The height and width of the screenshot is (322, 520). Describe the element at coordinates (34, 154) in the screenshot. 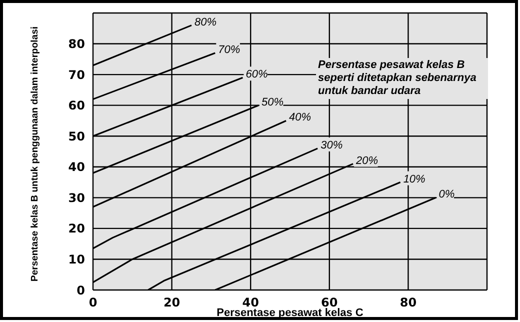

I see `y-axis-title: Persentase kelas B untuk penggunaan dalam interpolasi` at that location.